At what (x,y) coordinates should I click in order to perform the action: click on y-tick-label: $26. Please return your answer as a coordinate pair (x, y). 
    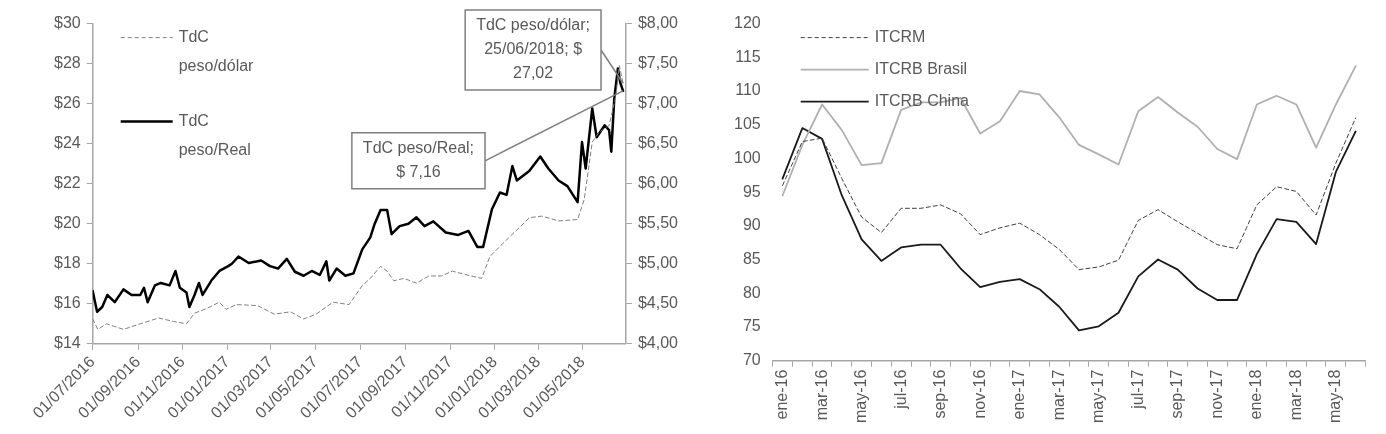
    Looking at the image, I should click on (67, 103).